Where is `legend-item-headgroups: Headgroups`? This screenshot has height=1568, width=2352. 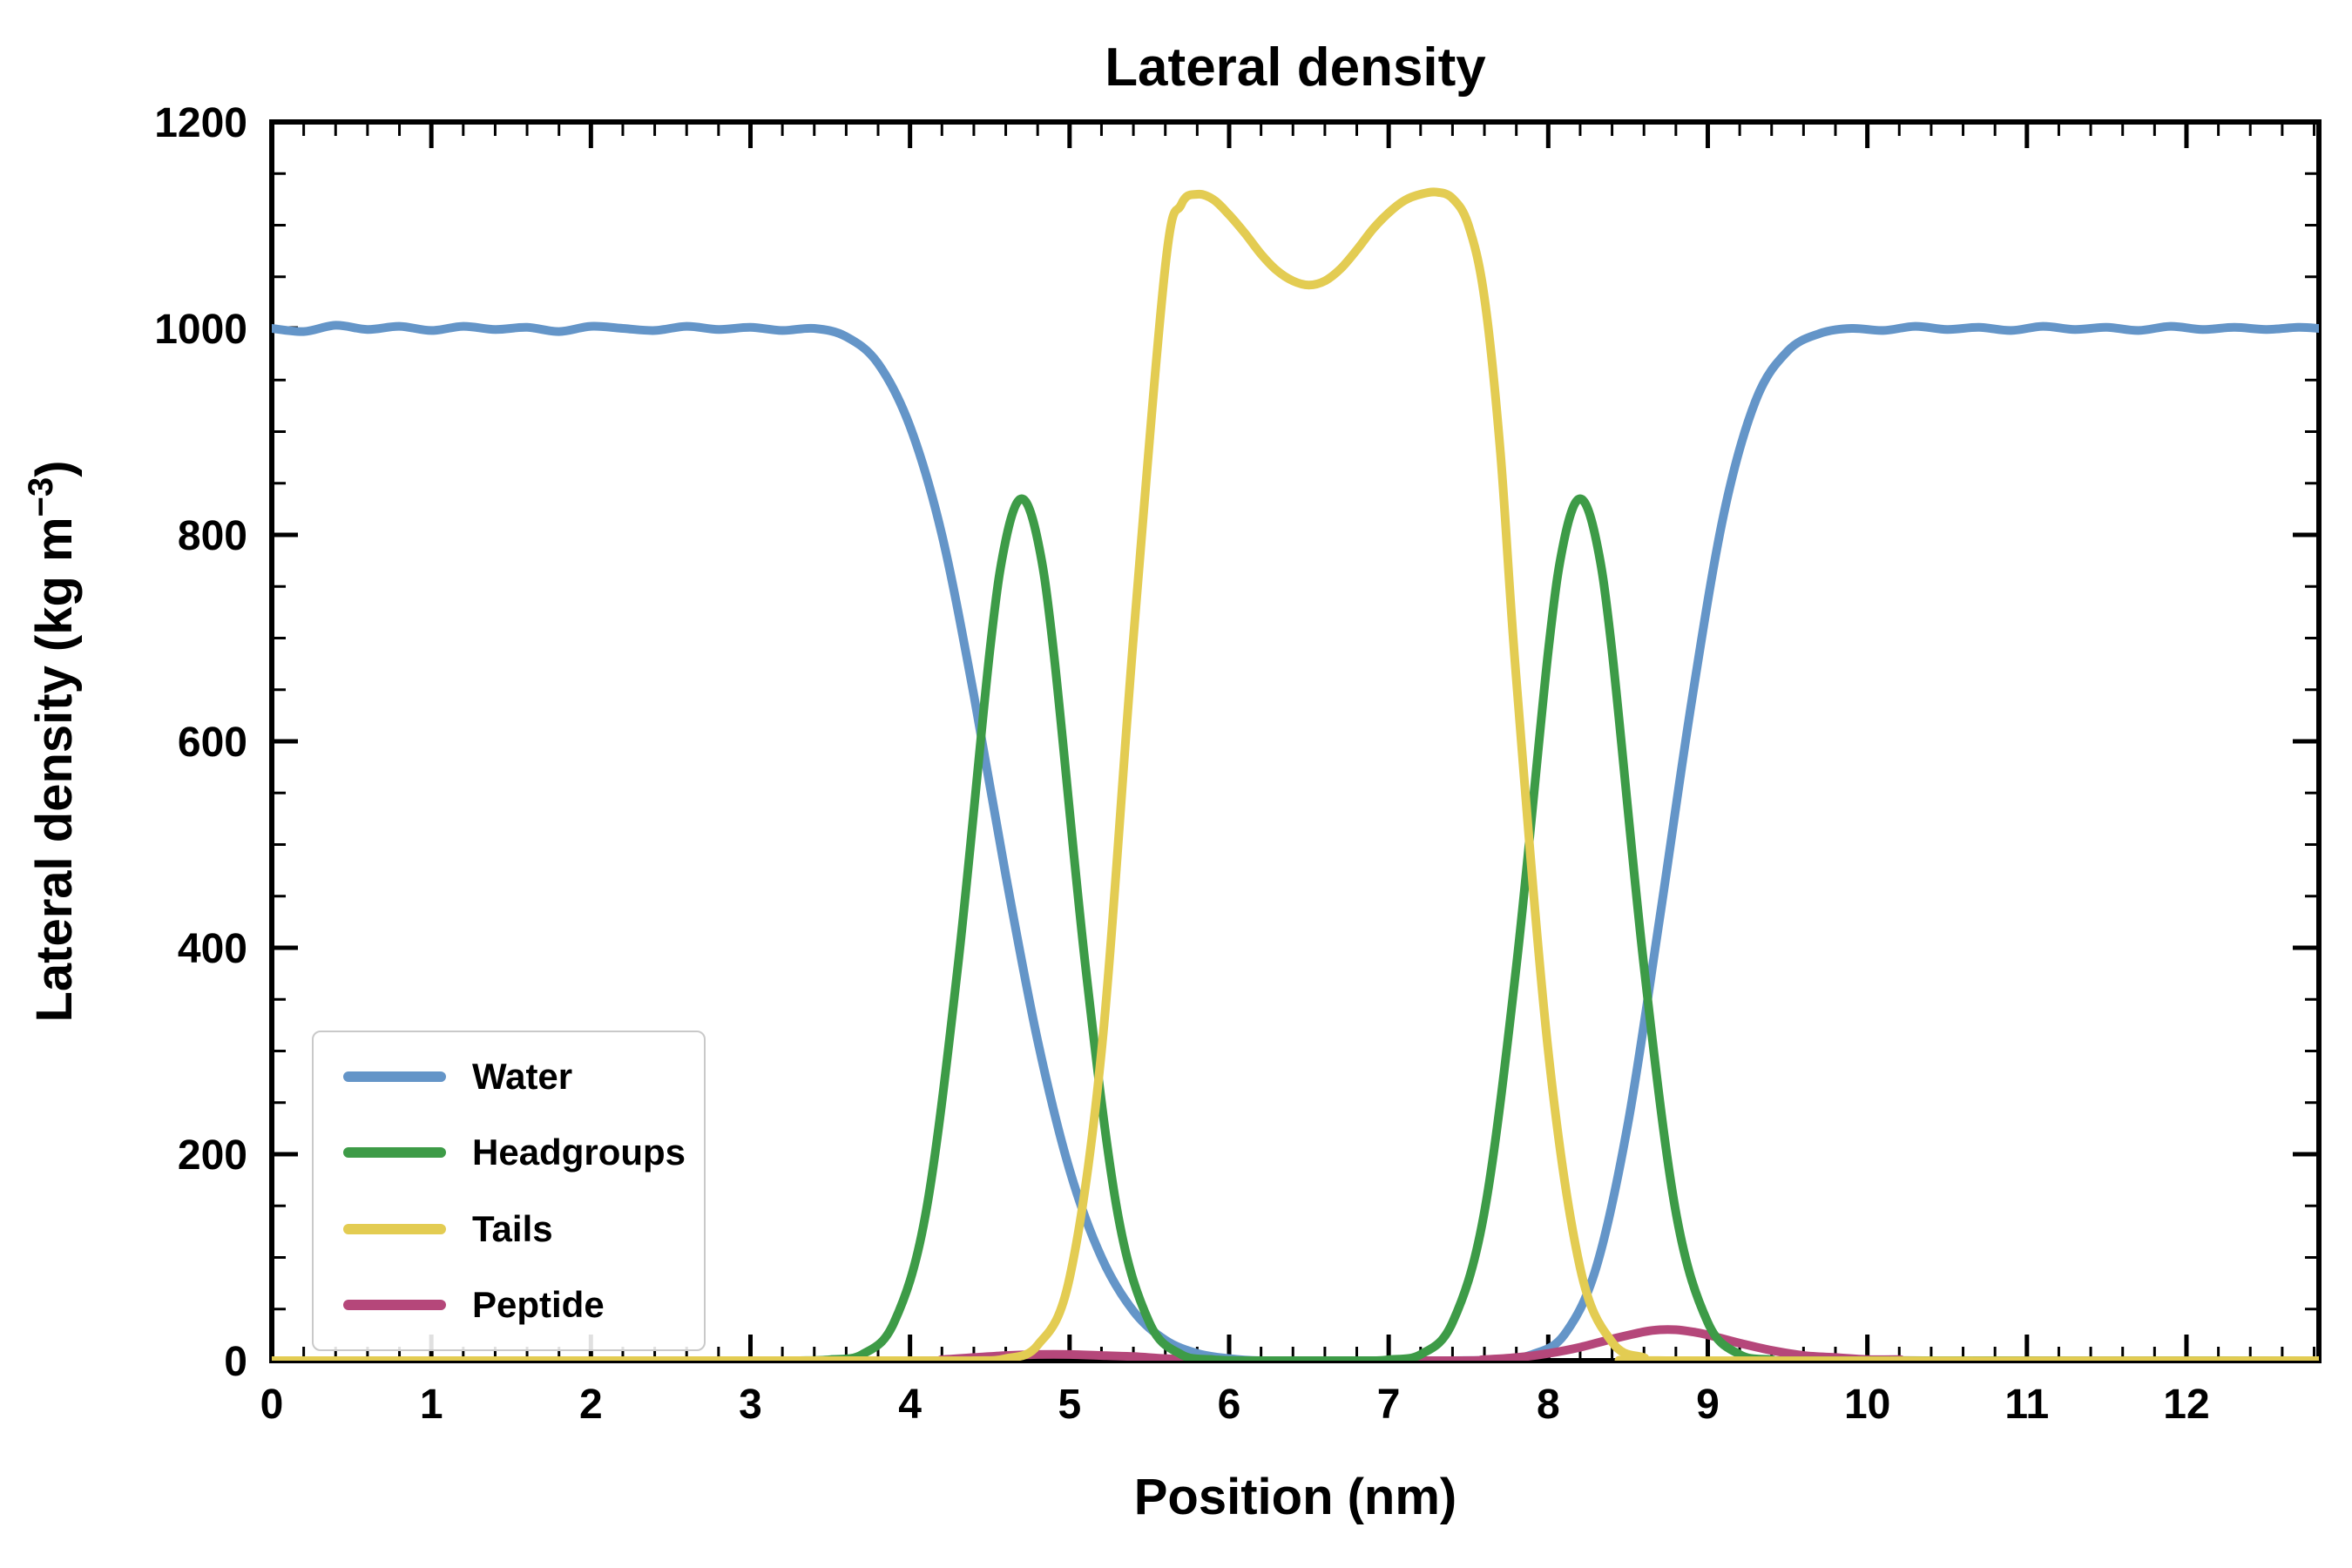
legend-item-headgroups: Headgroups is located at coordinates (514, 1152).